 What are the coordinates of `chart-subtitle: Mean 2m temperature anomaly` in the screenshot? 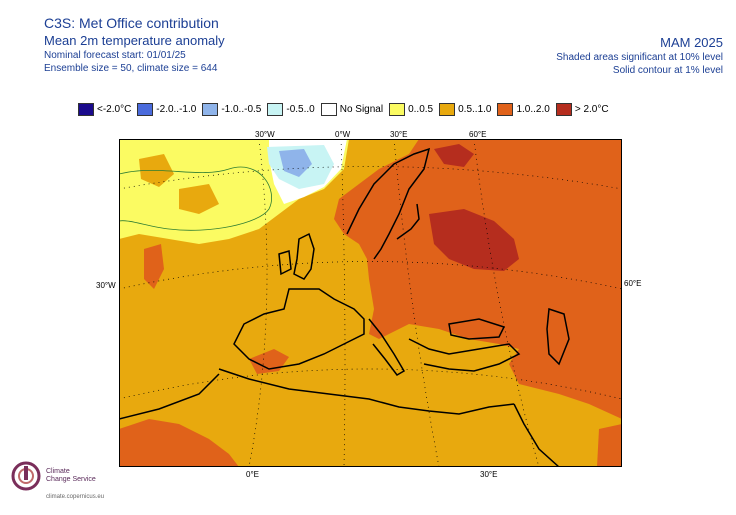 It's located at (134, 40).